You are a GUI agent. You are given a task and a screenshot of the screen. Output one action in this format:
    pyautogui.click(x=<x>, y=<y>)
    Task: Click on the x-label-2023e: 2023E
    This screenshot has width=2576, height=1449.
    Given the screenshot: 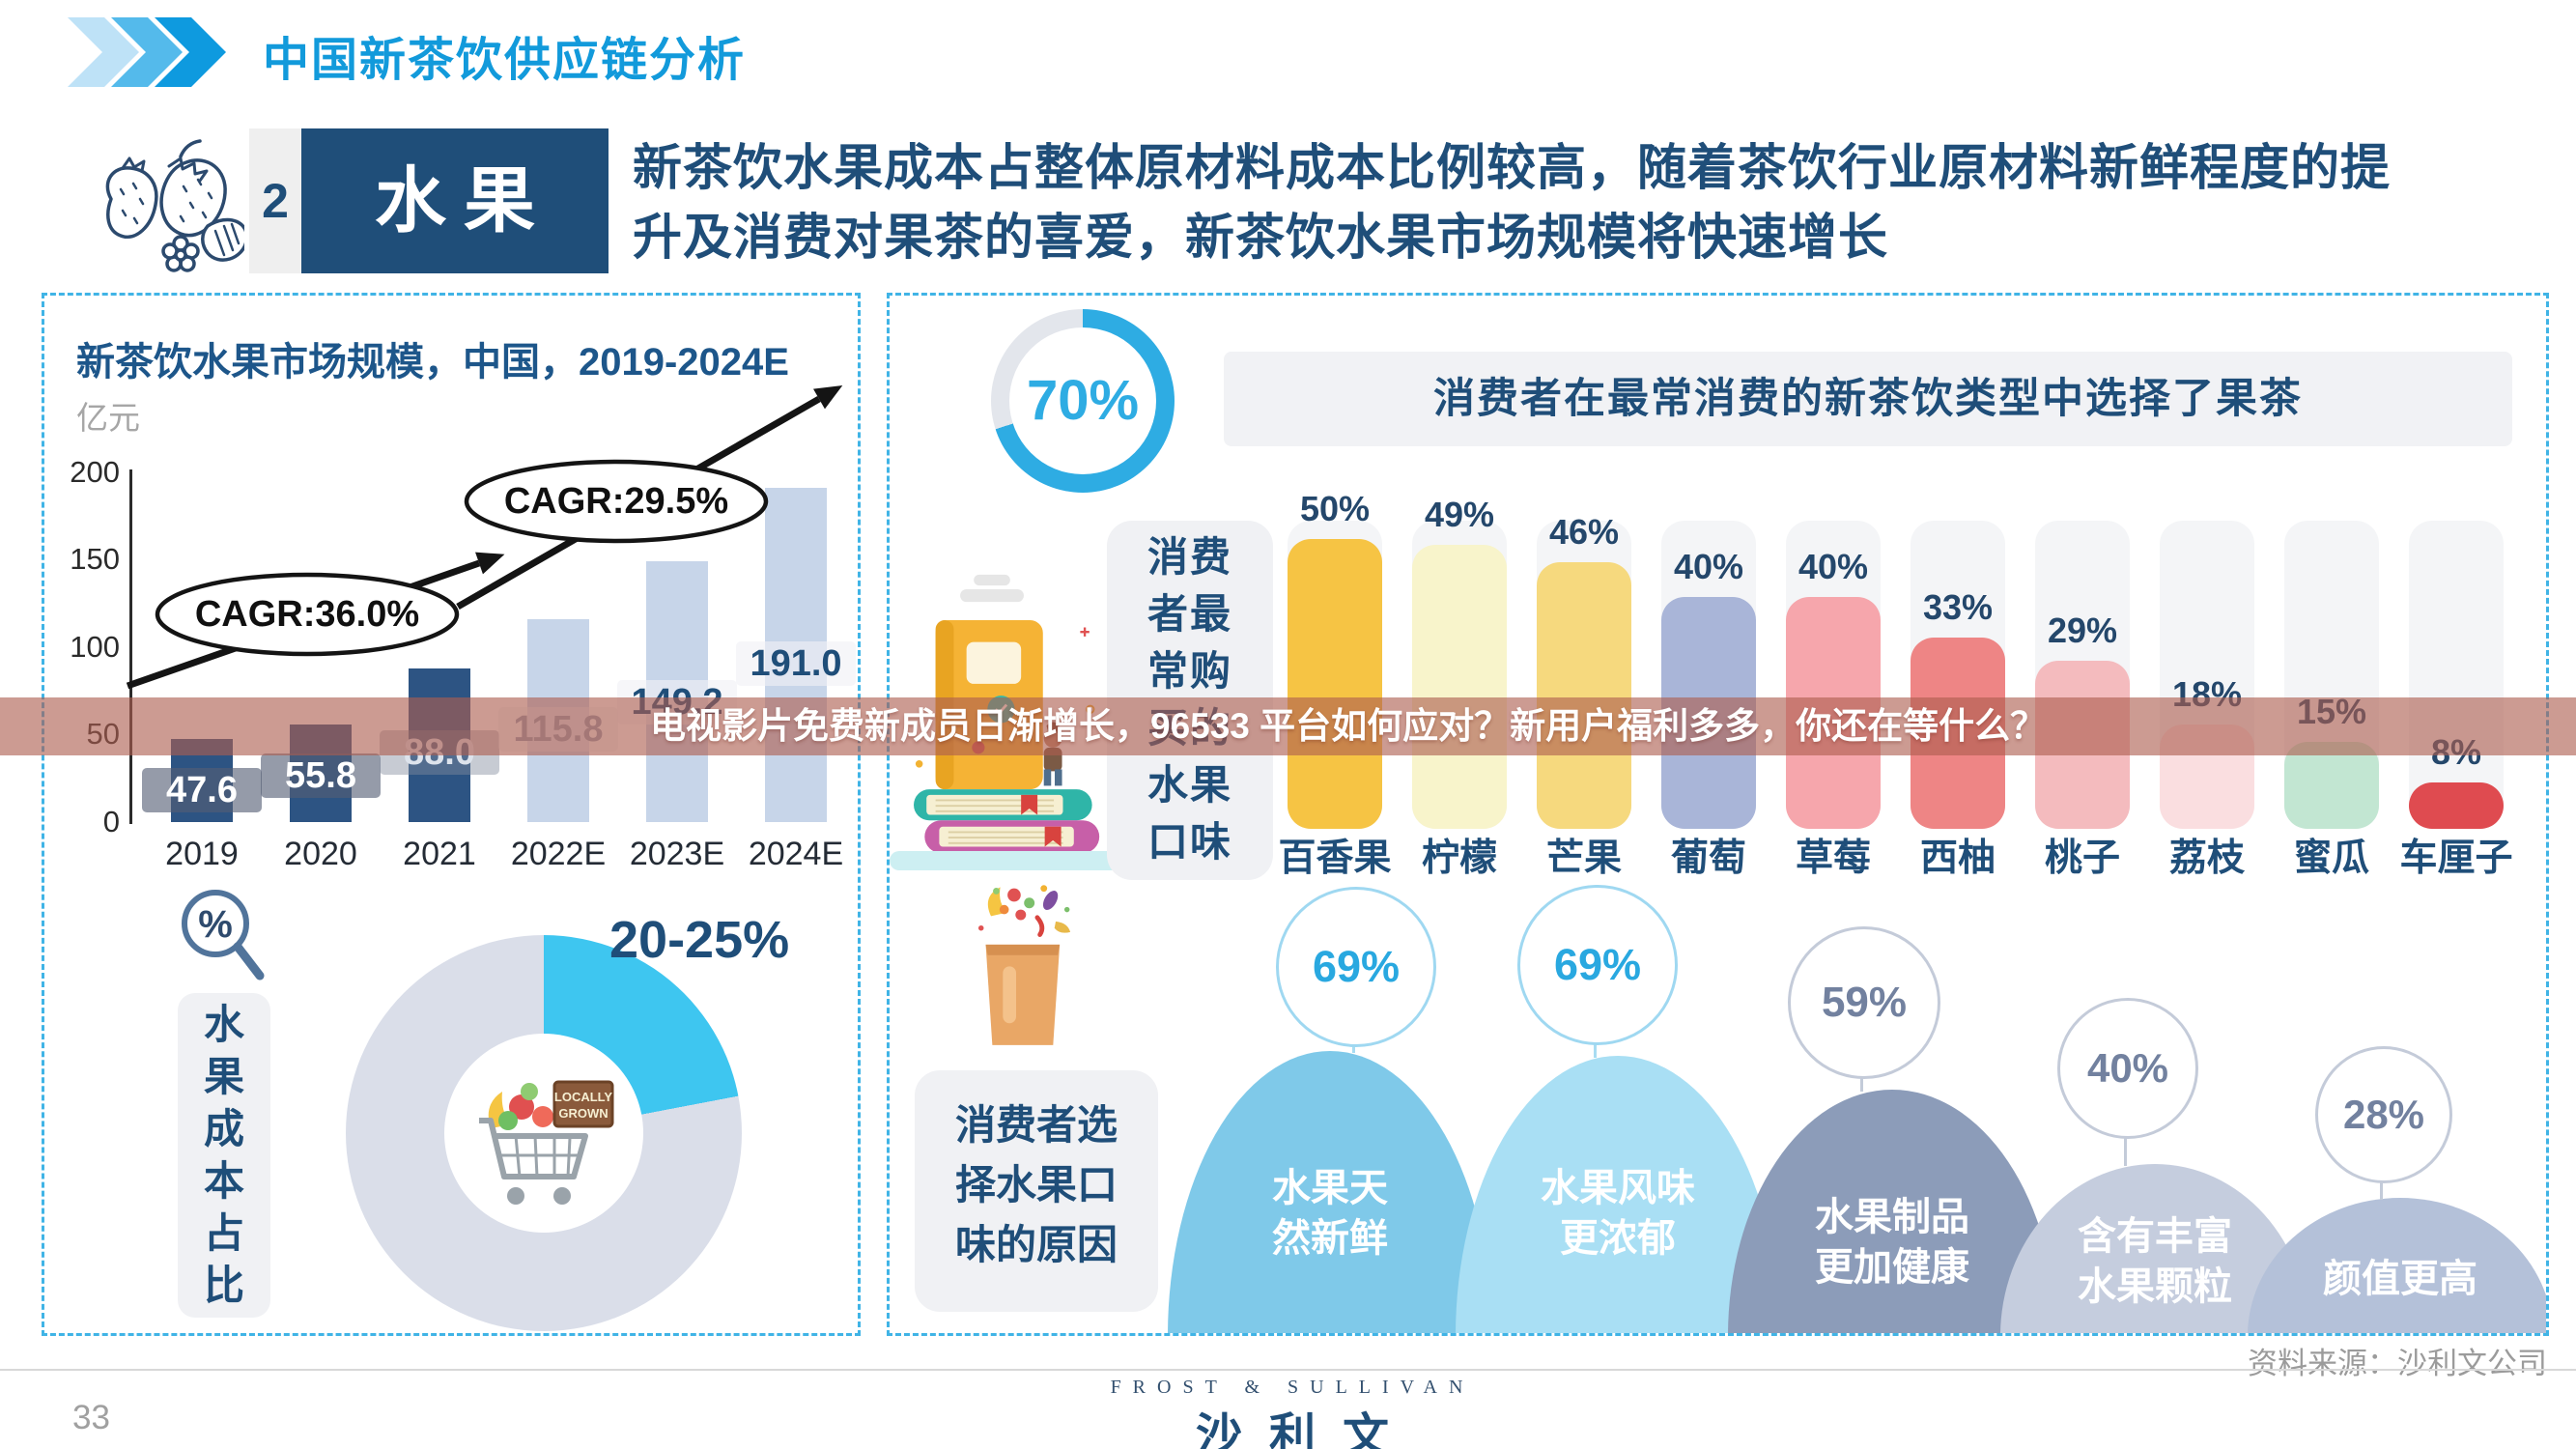 What is the action you would take?
    pyautogui.click(x=677, y=854)
    